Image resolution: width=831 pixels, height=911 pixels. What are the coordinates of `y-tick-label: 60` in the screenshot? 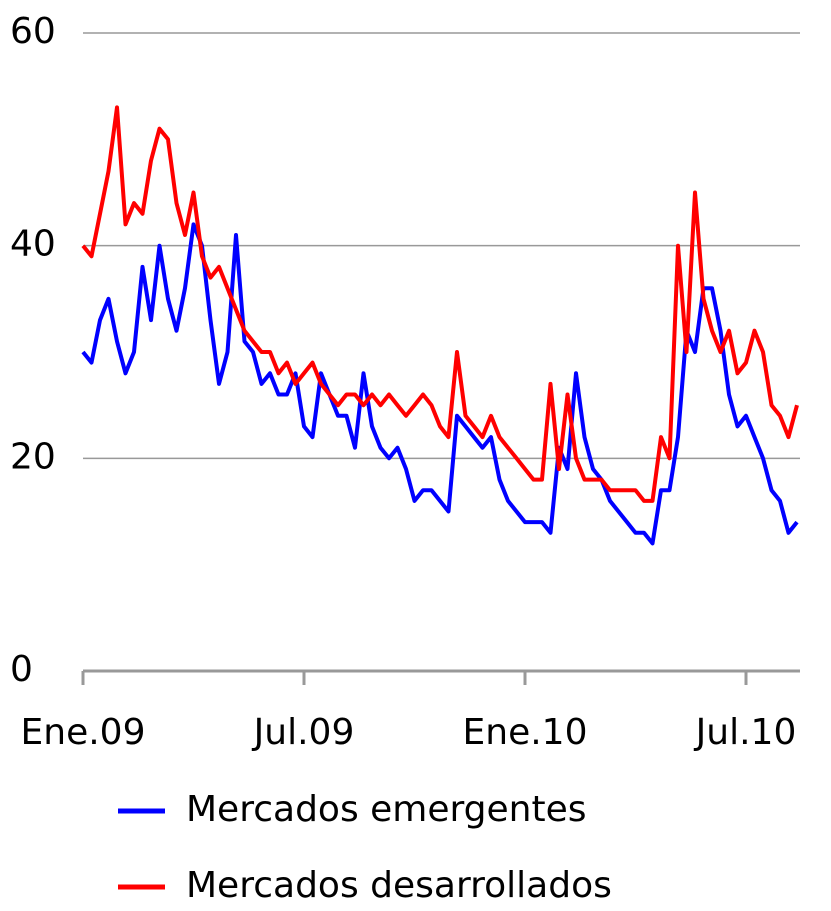 It's located at (33, 31).